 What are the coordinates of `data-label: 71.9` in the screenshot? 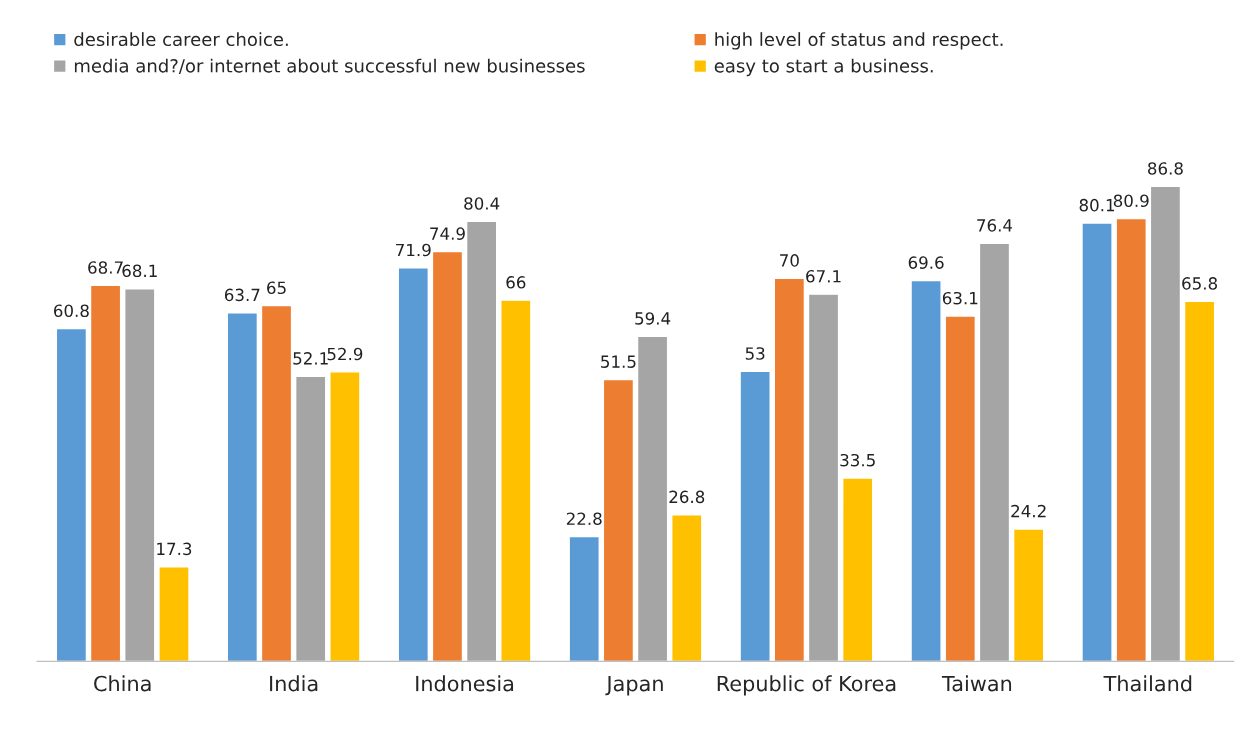 It's located at (413, 250).